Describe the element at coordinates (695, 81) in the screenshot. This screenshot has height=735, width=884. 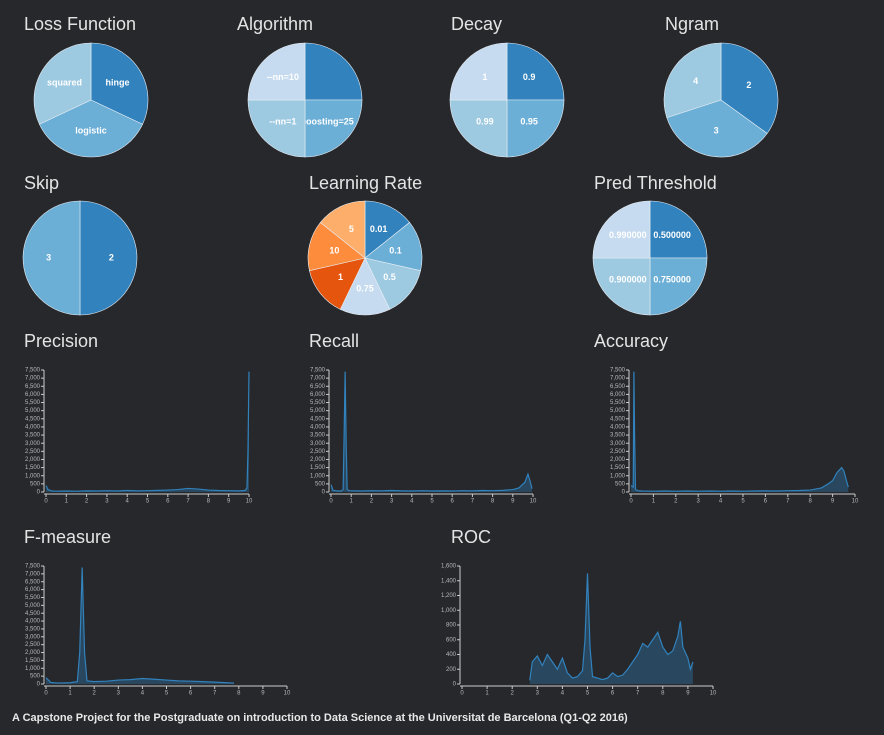
I see `slice-label: 4` at that location.